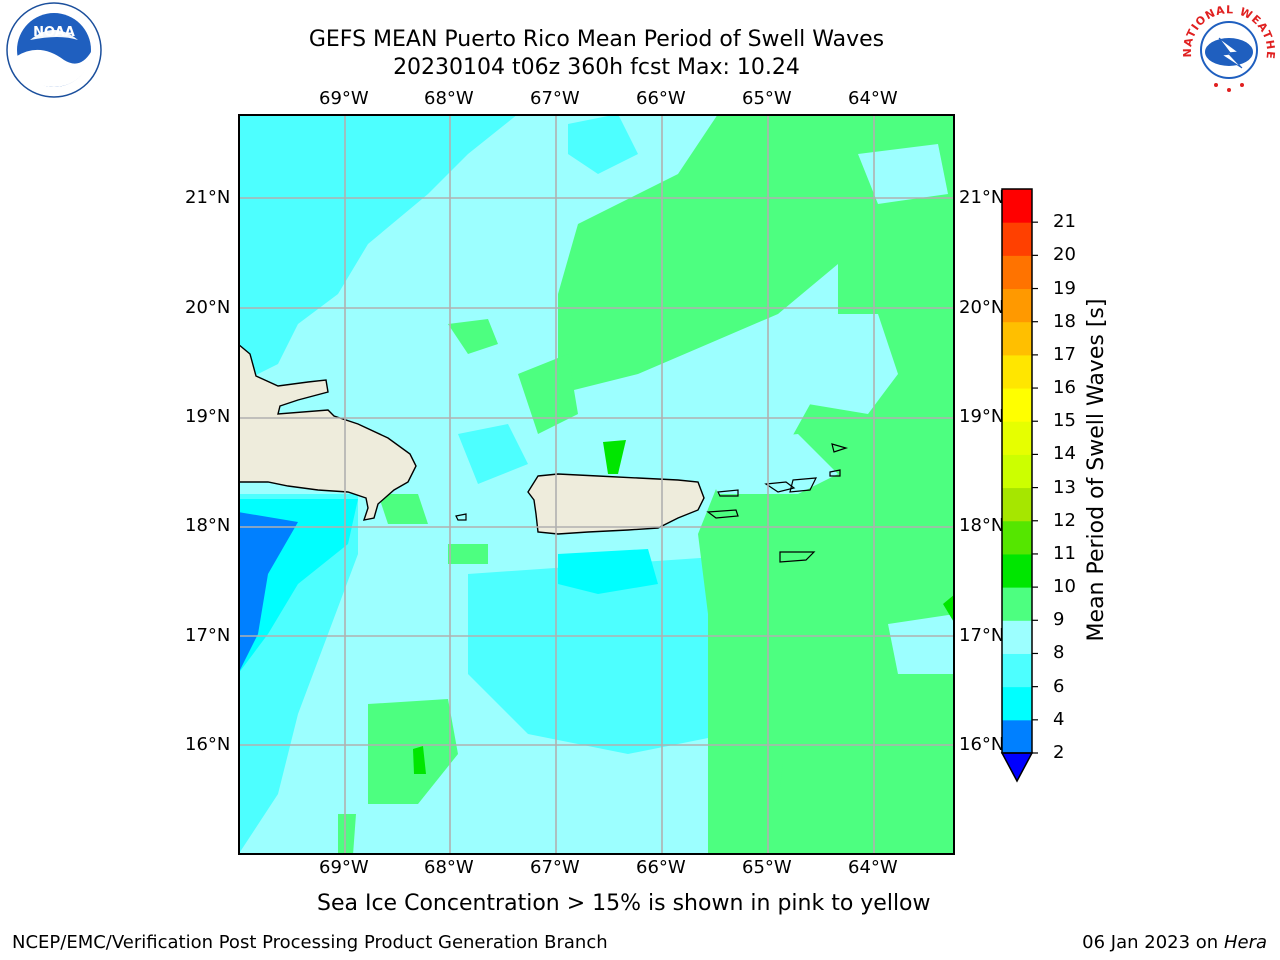 The height and width of the screenshot is (960, 1280). I want to click on colorbar, so click(1030, 485).